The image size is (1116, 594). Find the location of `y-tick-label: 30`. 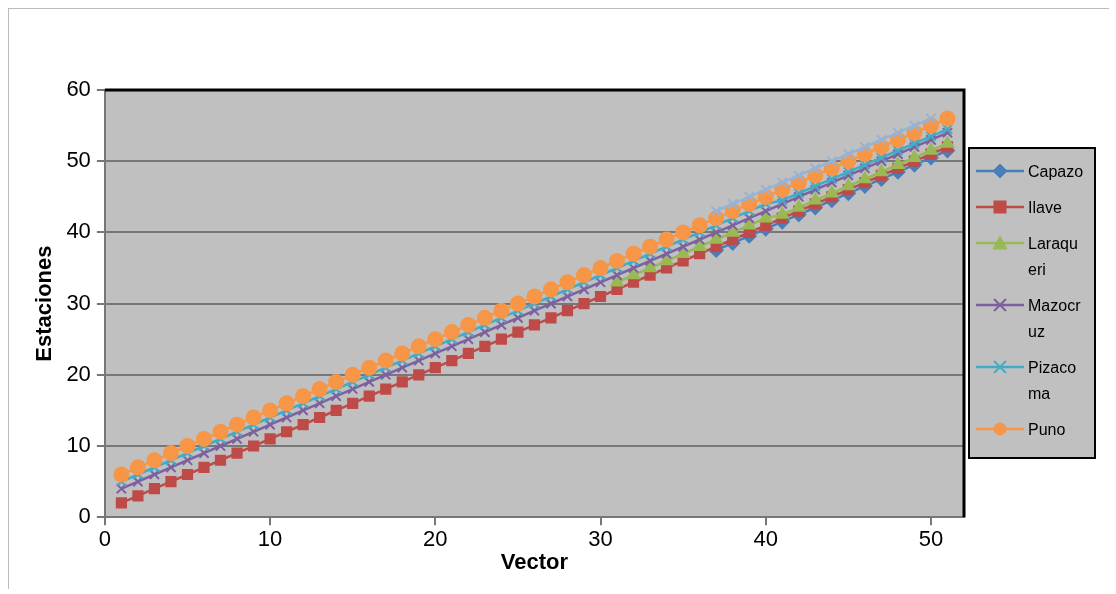

y-tick-label: 30 is located at coordinates (78, 302).